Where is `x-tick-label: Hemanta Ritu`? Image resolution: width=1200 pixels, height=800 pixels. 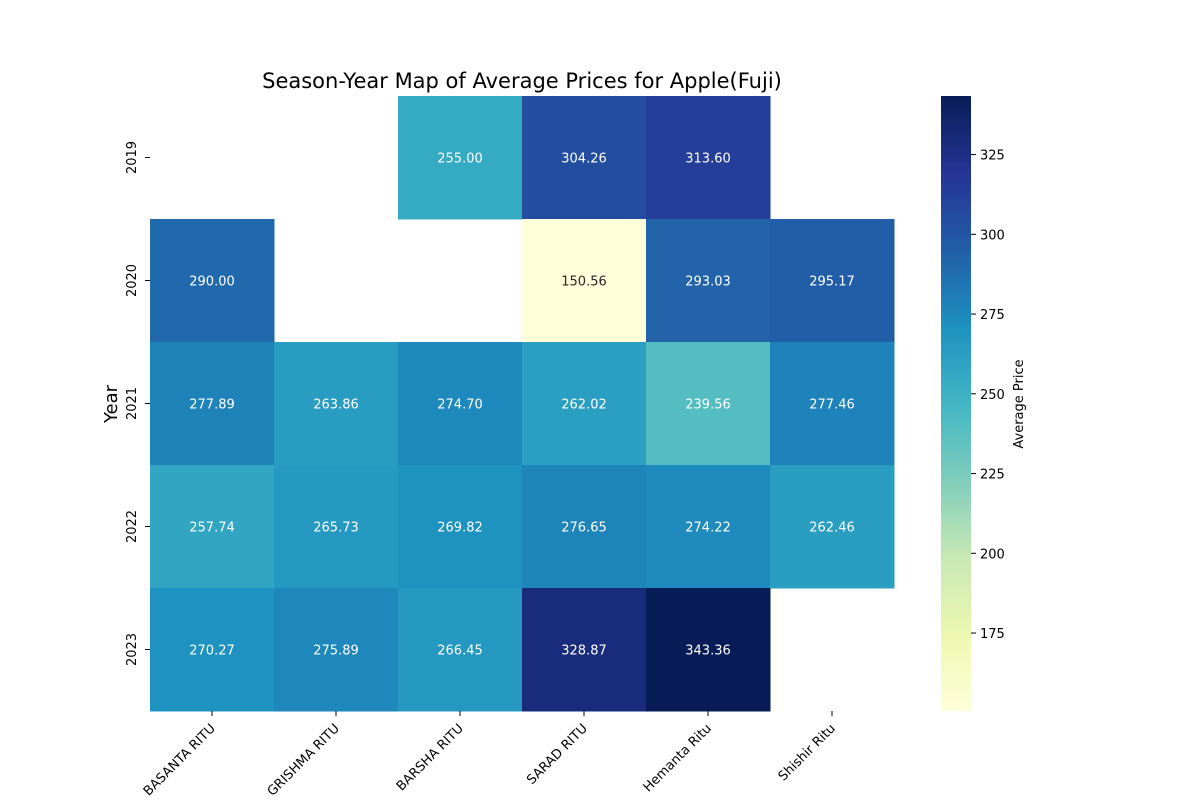 x-tick-label: Hemanta Ritu is located at coordinates (678, 758).